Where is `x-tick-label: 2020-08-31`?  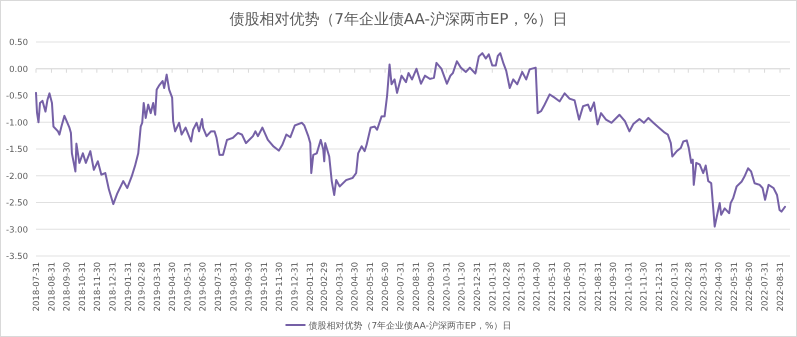
x-tick-label: 2020-08-31 is located at coordinates (417, 287).